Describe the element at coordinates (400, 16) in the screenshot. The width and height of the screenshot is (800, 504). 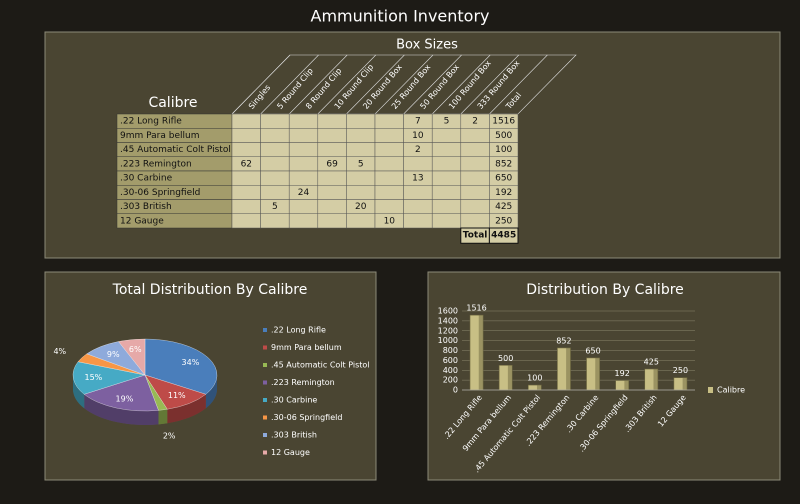
I see `page-title: Ammunition Inventory` at that location.